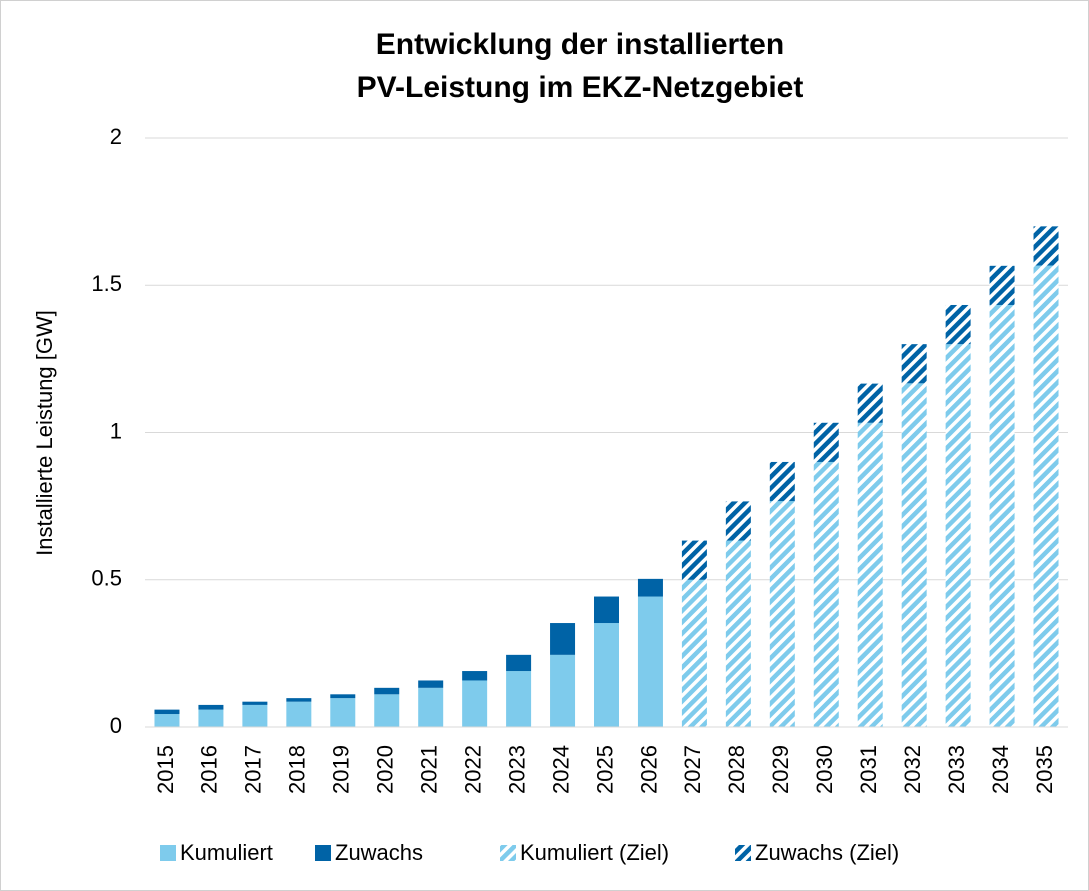  What do you see at coordinates (692, 769) in the screenshot?
I see `x-tick-label: 2027` at bounding box center [692, 769].